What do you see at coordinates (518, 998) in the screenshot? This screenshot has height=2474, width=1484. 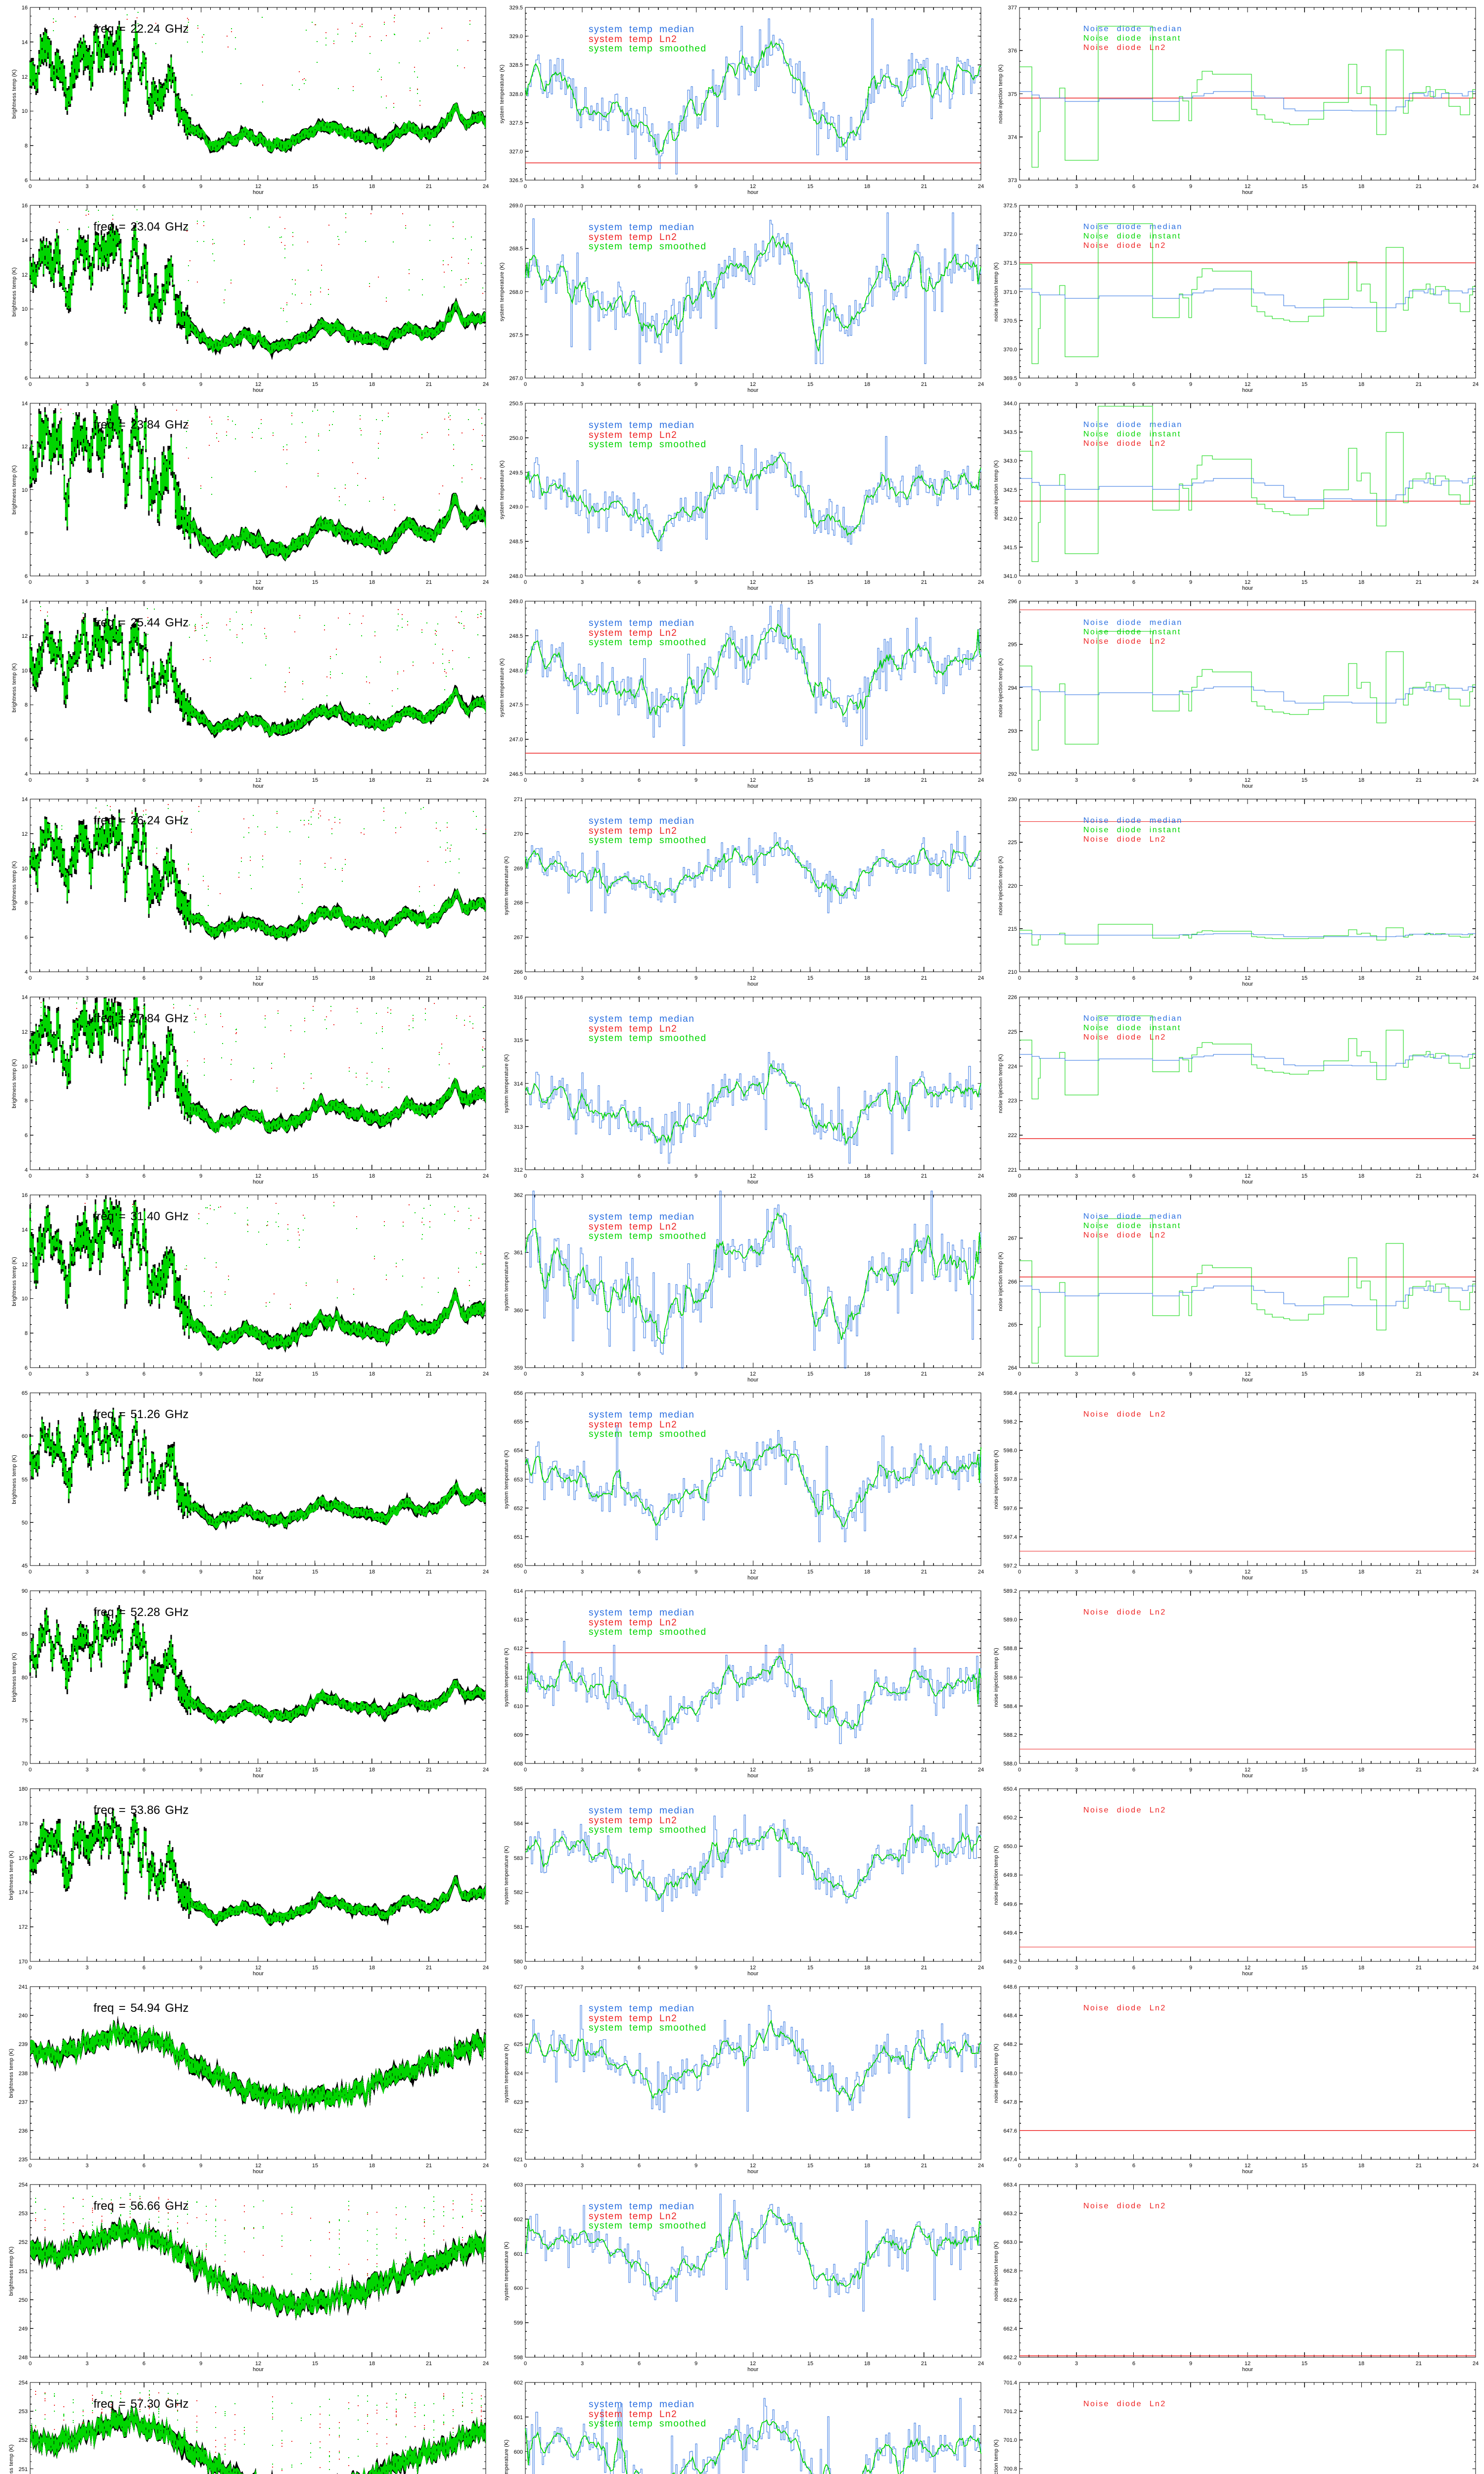 I see `svg-text: 316` at bounding box center [518, 998].